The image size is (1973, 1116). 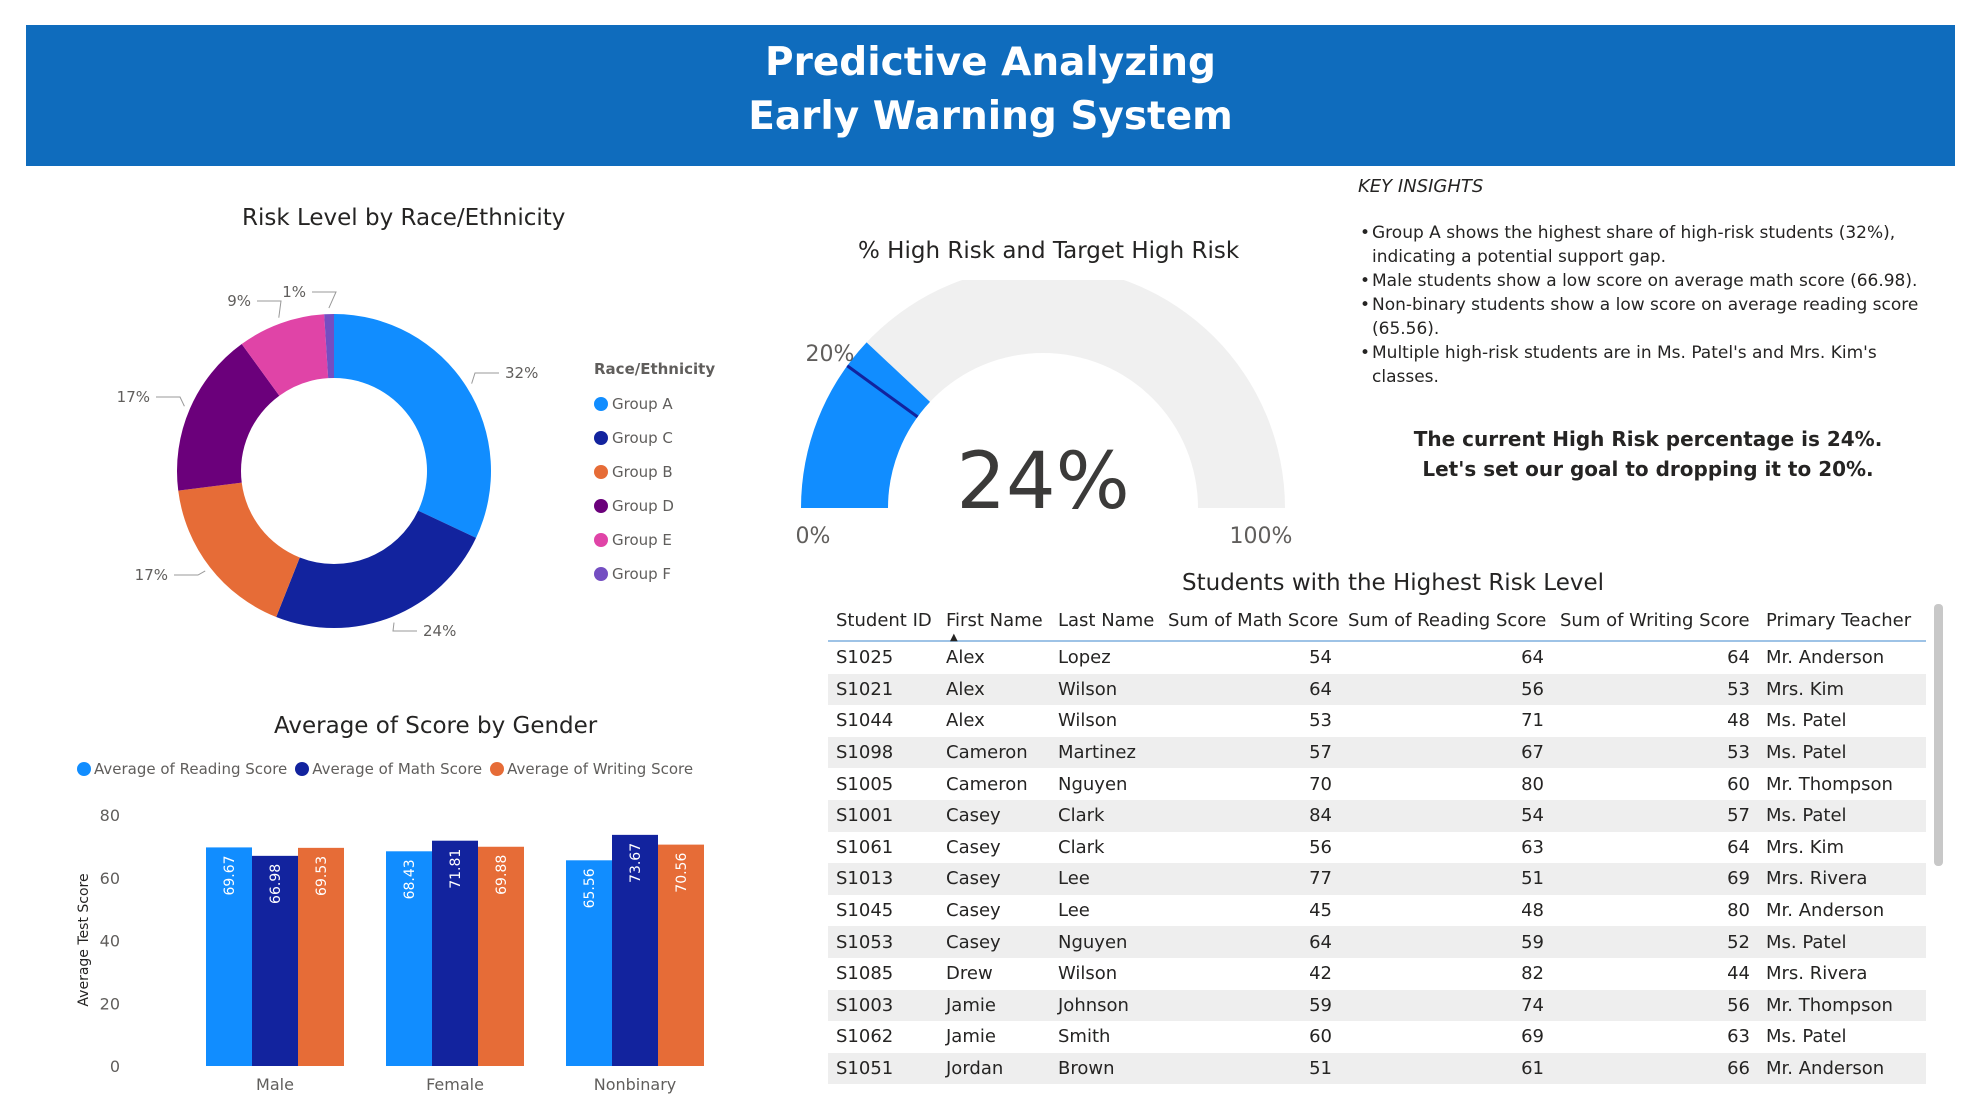 I want to click on x-category-label: Nonbinary, so click(x=635, y=1084).